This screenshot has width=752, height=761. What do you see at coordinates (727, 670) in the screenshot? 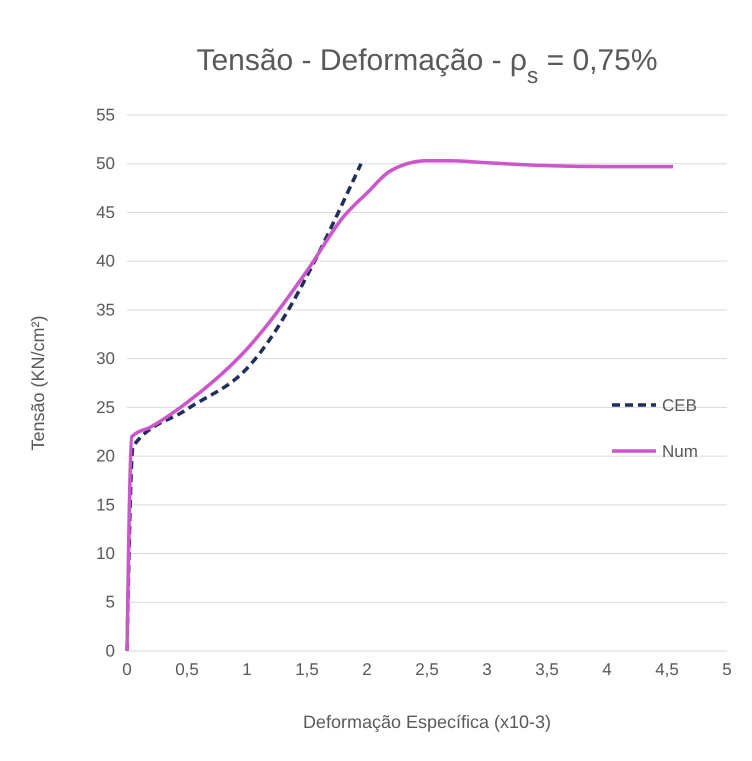
I see `x-tick-label: 5` at bounding box center [727, 670].